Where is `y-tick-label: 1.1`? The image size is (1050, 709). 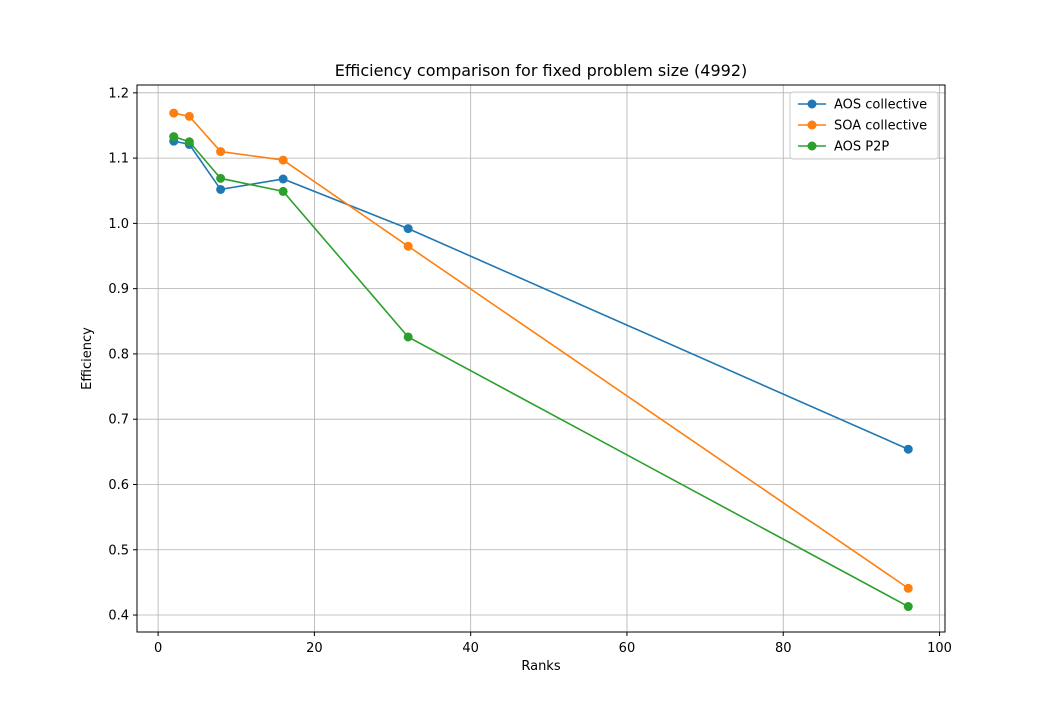
y-tick-label: 1.1 is located at coordinates (118, 159).